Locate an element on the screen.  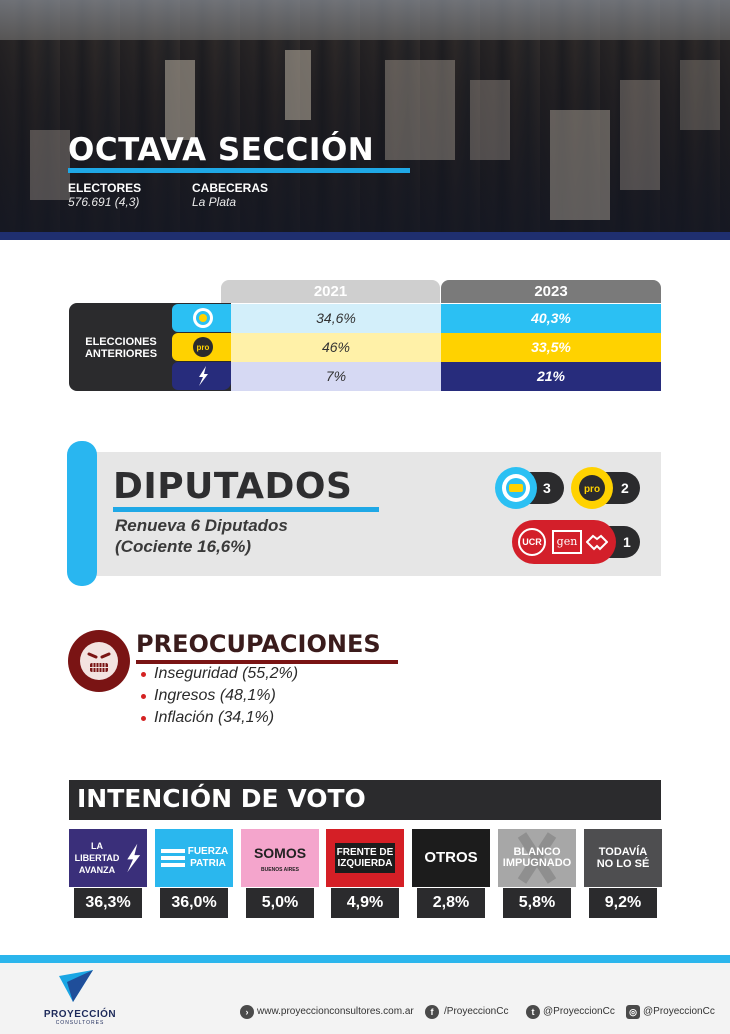
twitter-link: @ProyeccionCc is located at coordinates (579, 1011).